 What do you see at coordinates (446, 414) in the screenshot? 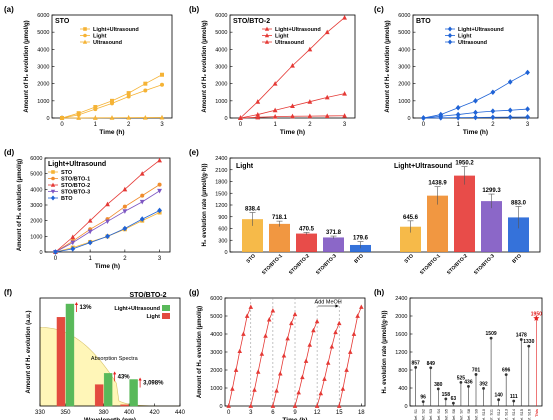
I see `x-tick-label: Ref. S5` at bounding box center [446, 414].